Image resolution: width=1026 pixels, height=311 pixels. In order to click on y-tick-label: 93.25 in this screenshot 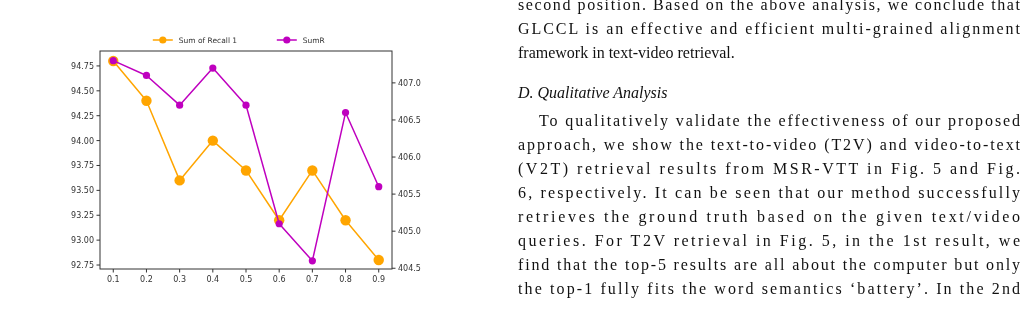, I will do `click(82, 216)`.